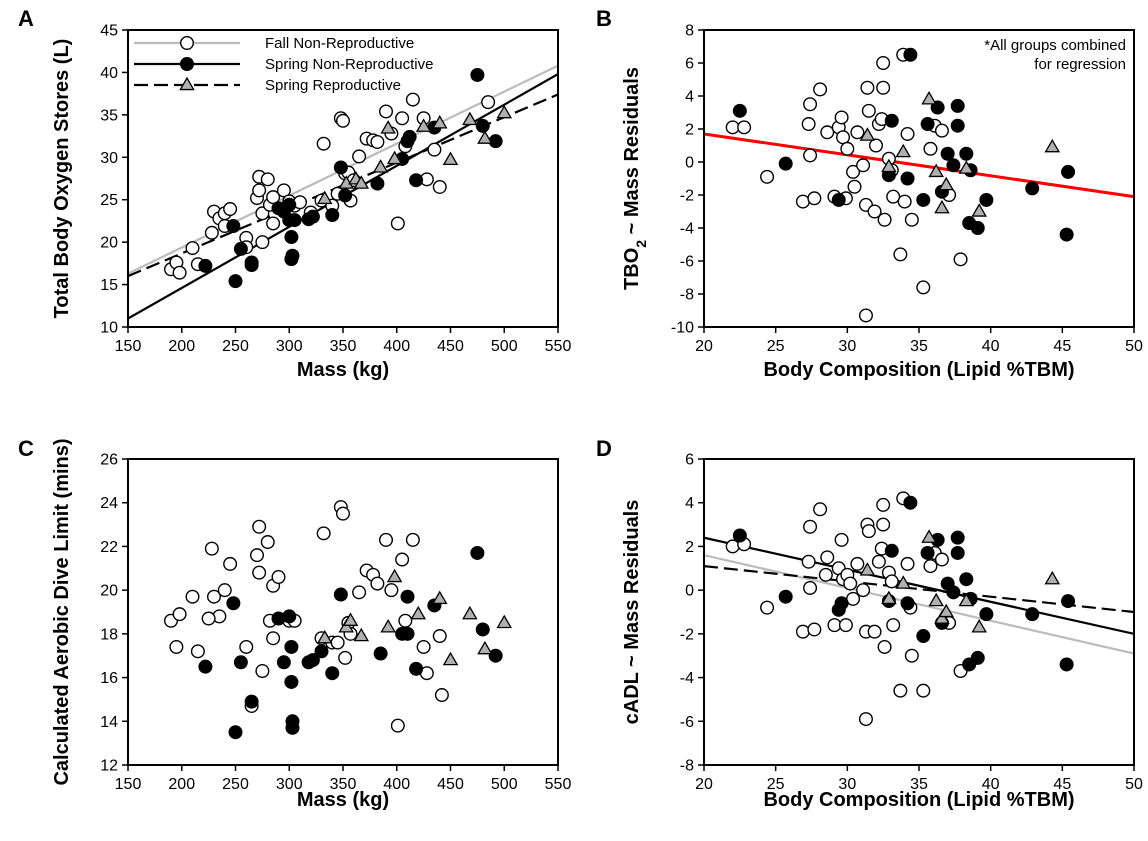 The height and width of the screenshot is (841, 1148). What do you see at coordinates (687, 262) in the screenshot?
I see `y-tick-label: -6` at bounding box center [687, 262].